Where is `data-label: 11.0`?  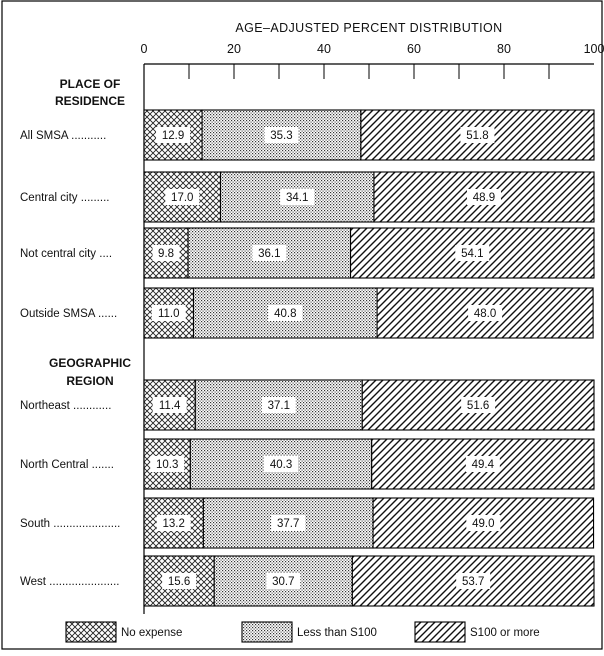 data-label: 11.0 is located at coordinates (169, 314).